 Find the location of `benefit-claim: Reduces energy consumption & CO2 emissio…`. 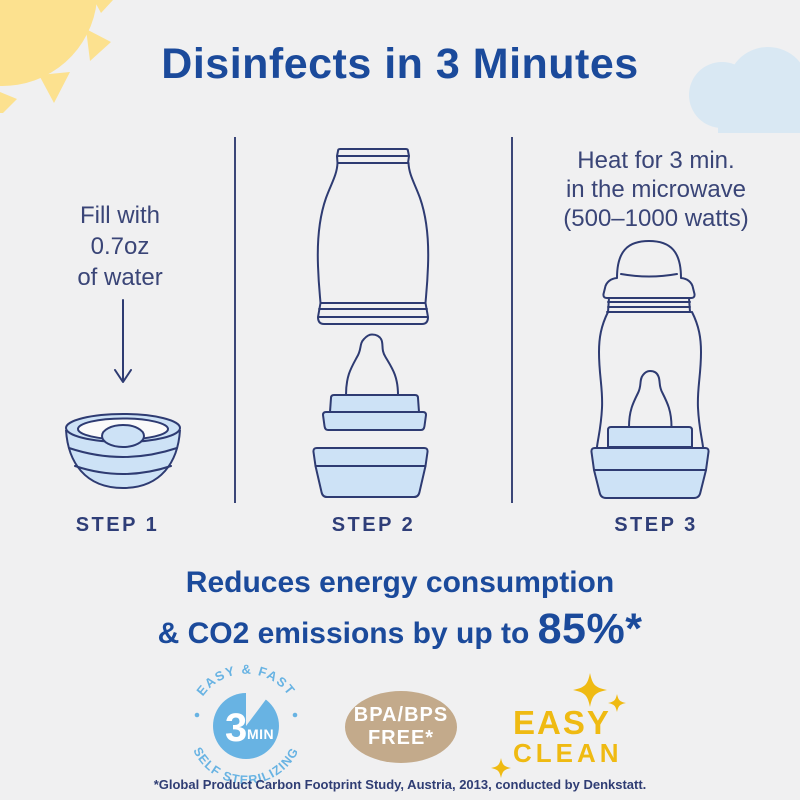

benefit-claim: Reduces energy consumption & CO2 emissio… is located at coordinates (400, 610).